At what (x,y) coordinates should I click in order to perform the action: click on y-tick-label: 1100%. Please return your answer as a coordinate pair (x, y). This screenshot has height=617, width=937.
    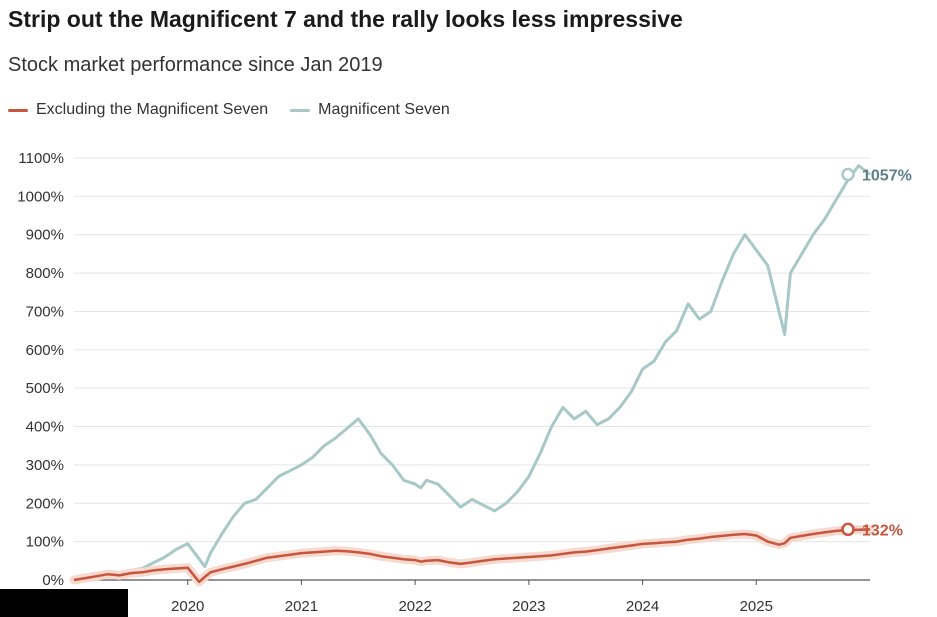
    Looking at the image, I should click on (41, 158).